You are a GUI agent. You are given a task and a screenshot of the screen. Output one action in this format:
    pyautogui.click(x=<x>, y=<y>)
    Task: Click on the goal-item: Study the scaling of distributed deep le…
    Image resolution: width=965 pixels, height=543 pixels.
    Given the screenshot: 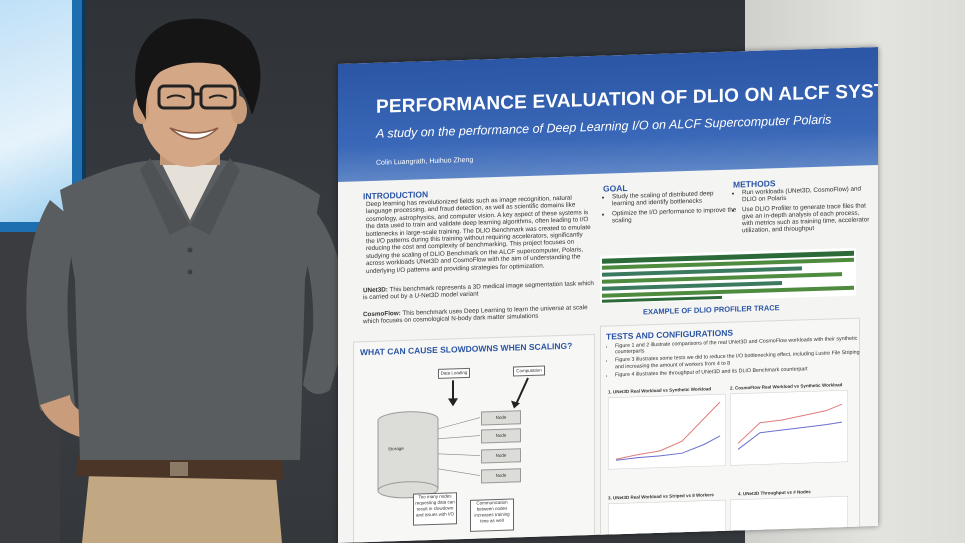 What is the action you would take?
    pyautogui.click(x=674, y=198)
    